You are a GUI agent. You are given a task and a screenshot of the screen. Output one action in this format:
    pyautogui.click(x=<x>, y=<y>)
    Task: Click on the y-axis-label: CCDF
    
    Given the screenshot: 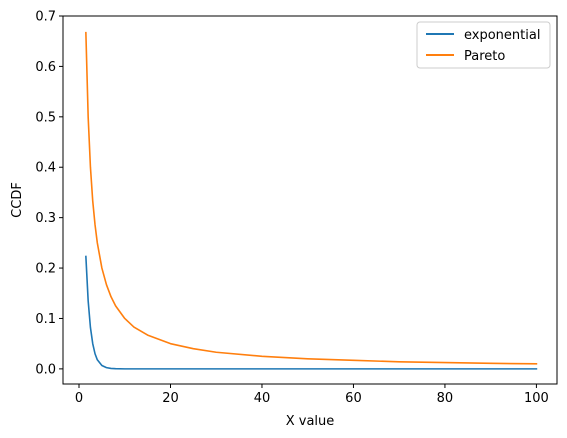 What is the action you would take?
    pyautogui.click(x=17, y=200)
    